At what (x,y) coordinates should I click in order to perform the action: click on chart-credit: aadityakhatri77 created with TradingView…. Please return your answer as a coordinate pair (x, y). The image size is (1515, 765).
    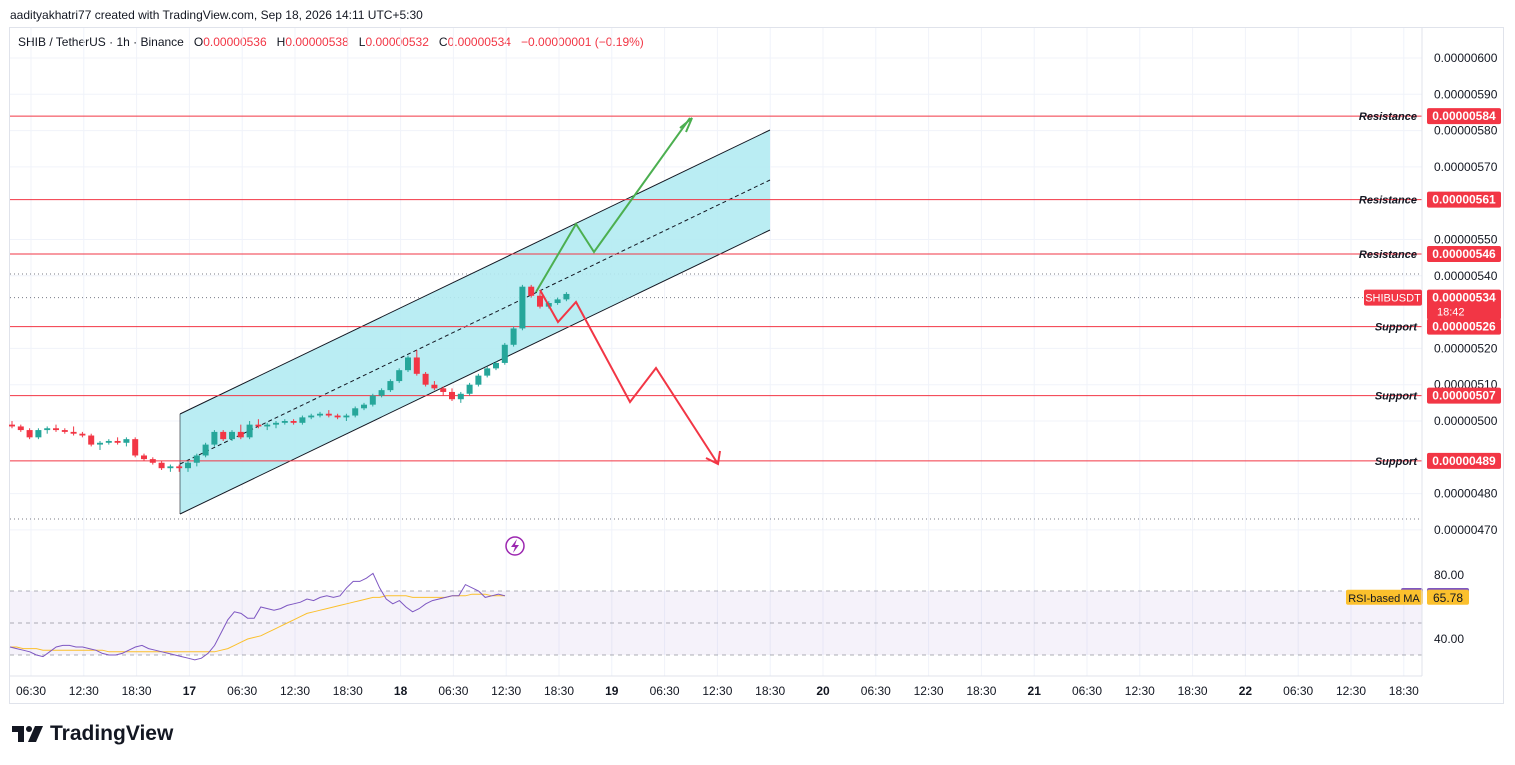
    Looking at the image, I should click on (216, 15).